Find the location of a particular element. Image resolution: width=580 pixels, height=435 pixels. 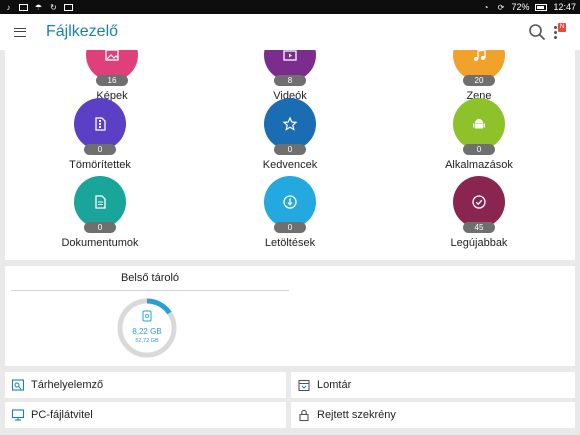

app-bar: Fájlkezelő N is located at coordinates (290, 32).